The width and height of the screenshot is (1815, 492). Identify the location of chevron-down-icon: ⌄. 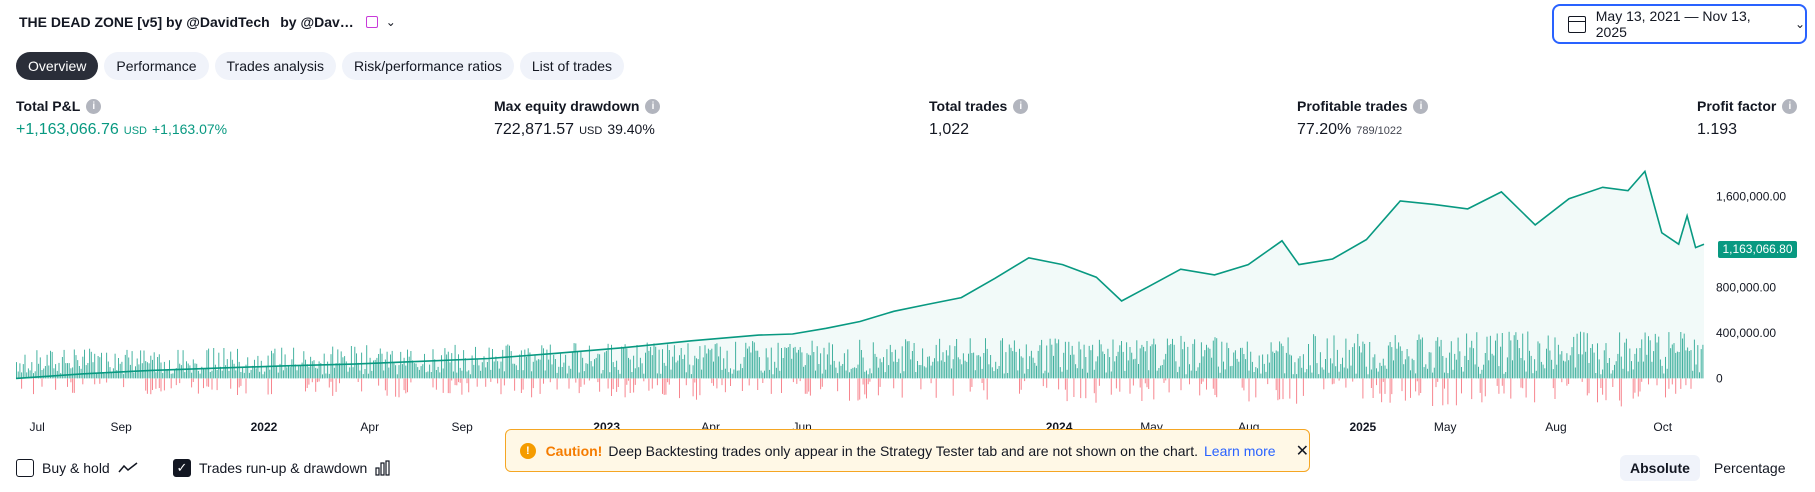
(390, 22).